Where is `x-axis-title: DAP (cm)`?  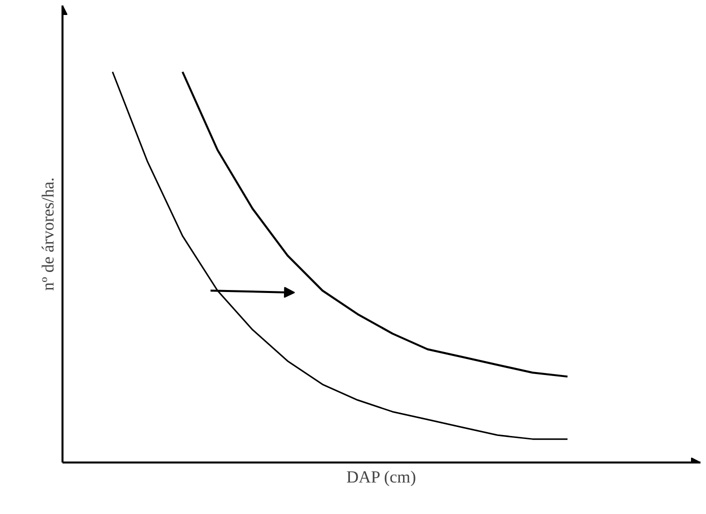
x-axis-title: DAP (cm) is located at coordinates (381, 477).